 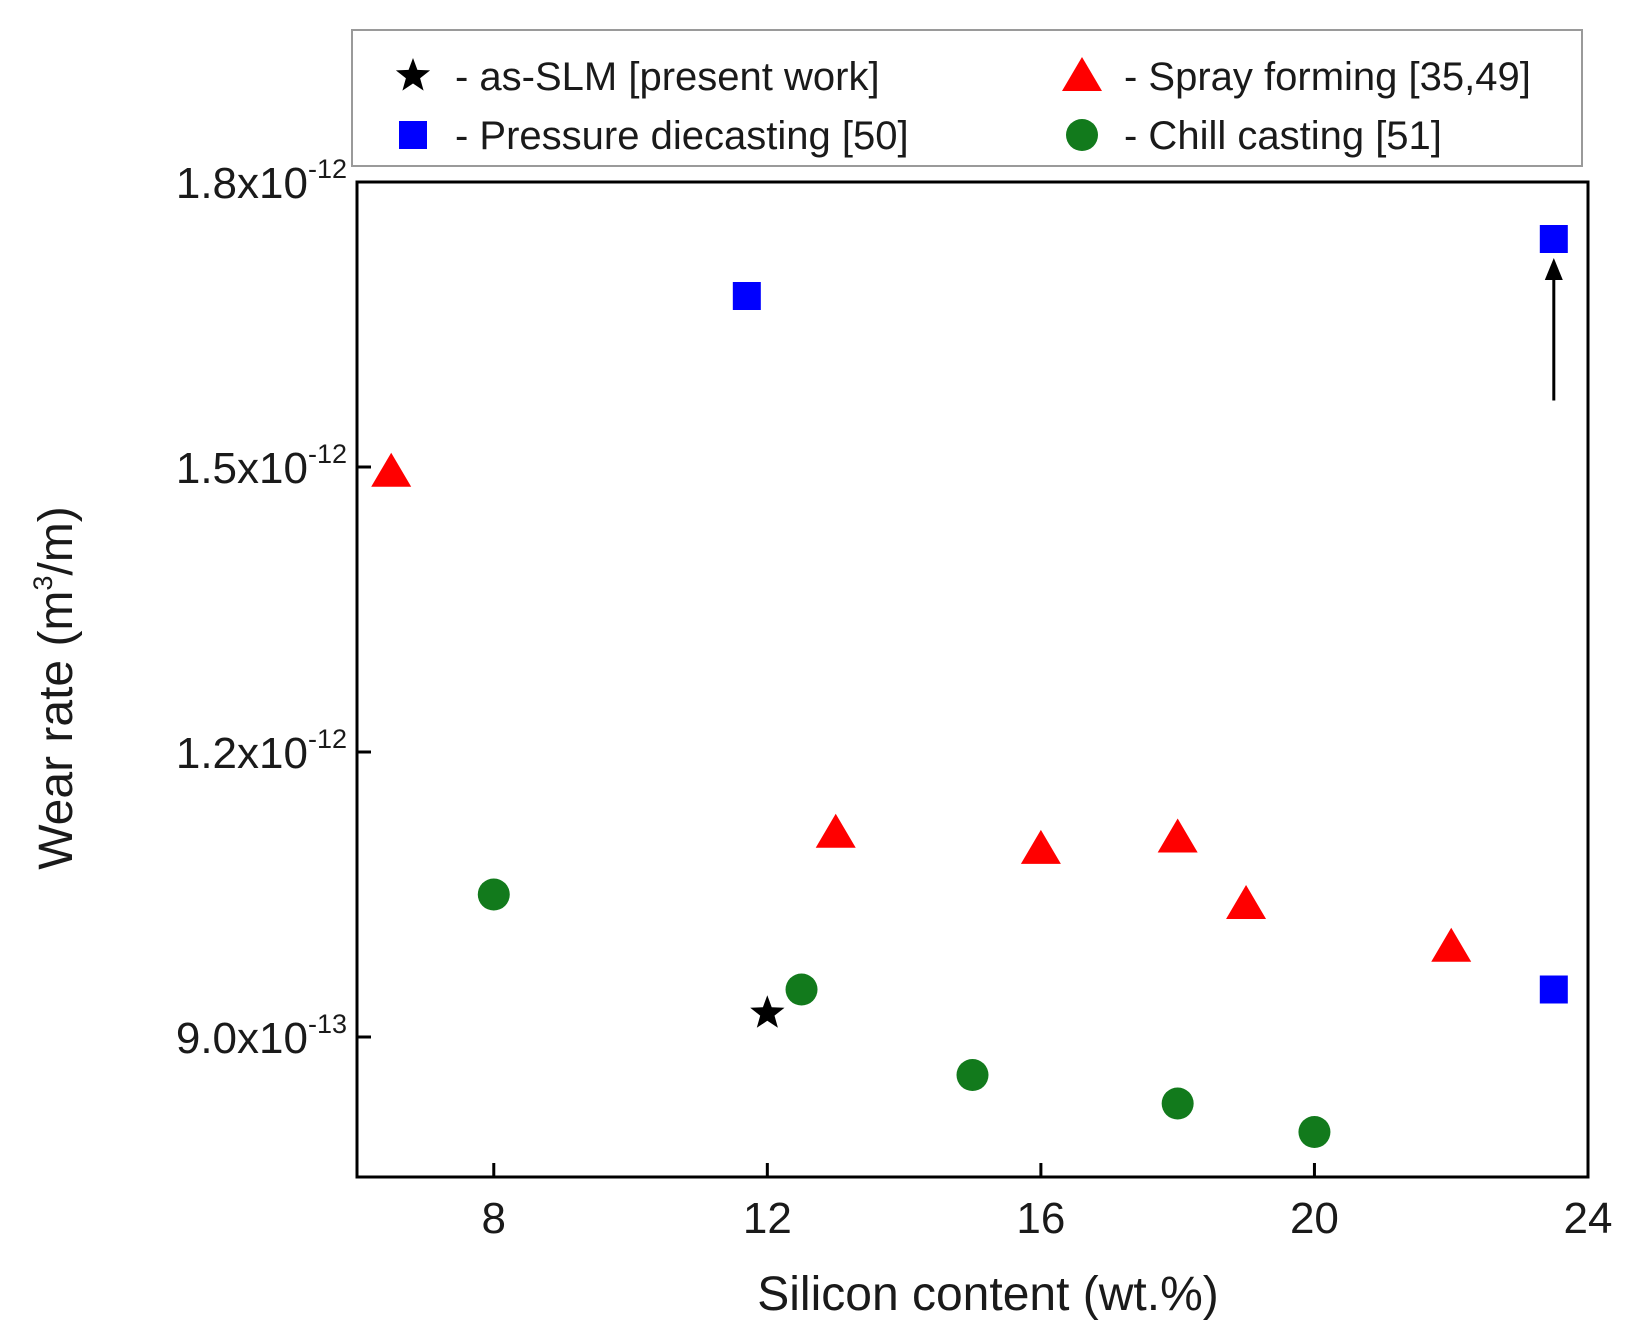 What do you see at coordinates (988, 1294) in the screenshot?
I see `x-axis-title: Silicon content (wt.%)` at bounding box center [988, 1294].